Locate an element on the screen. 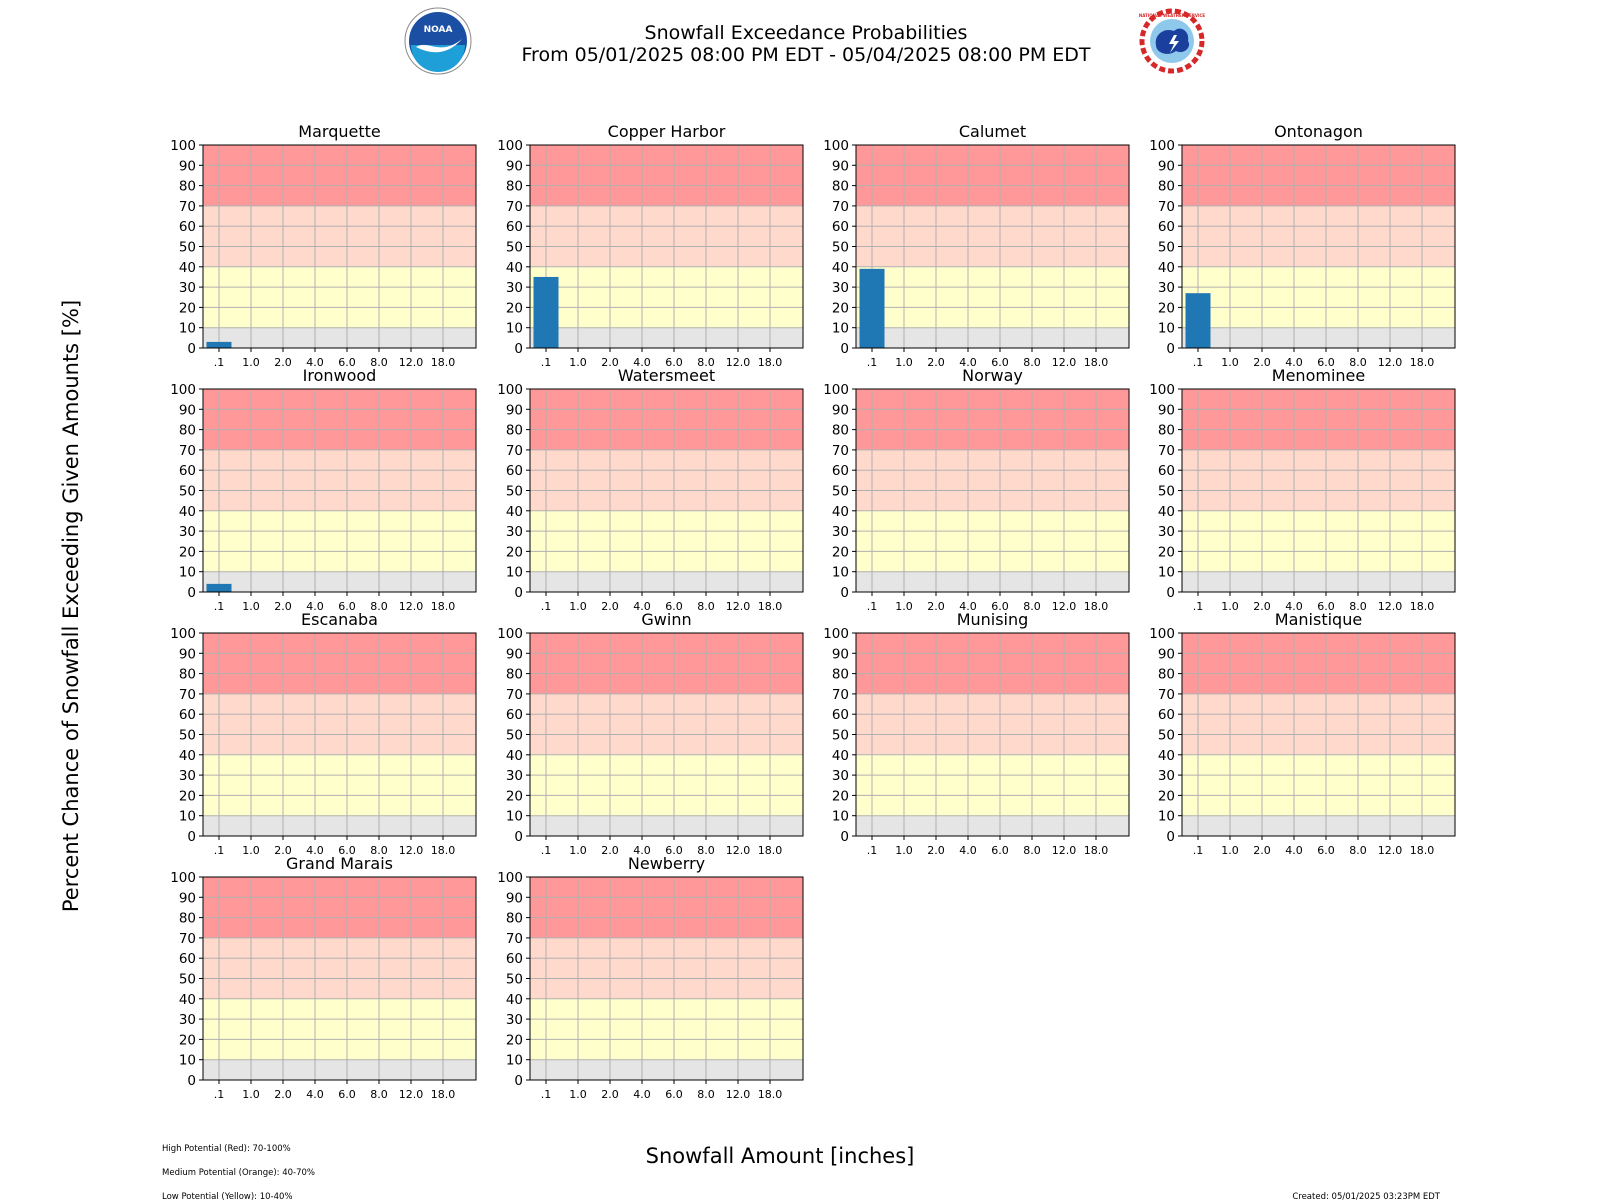  panel-title: Ironwood is located at coordinates (340, 375).